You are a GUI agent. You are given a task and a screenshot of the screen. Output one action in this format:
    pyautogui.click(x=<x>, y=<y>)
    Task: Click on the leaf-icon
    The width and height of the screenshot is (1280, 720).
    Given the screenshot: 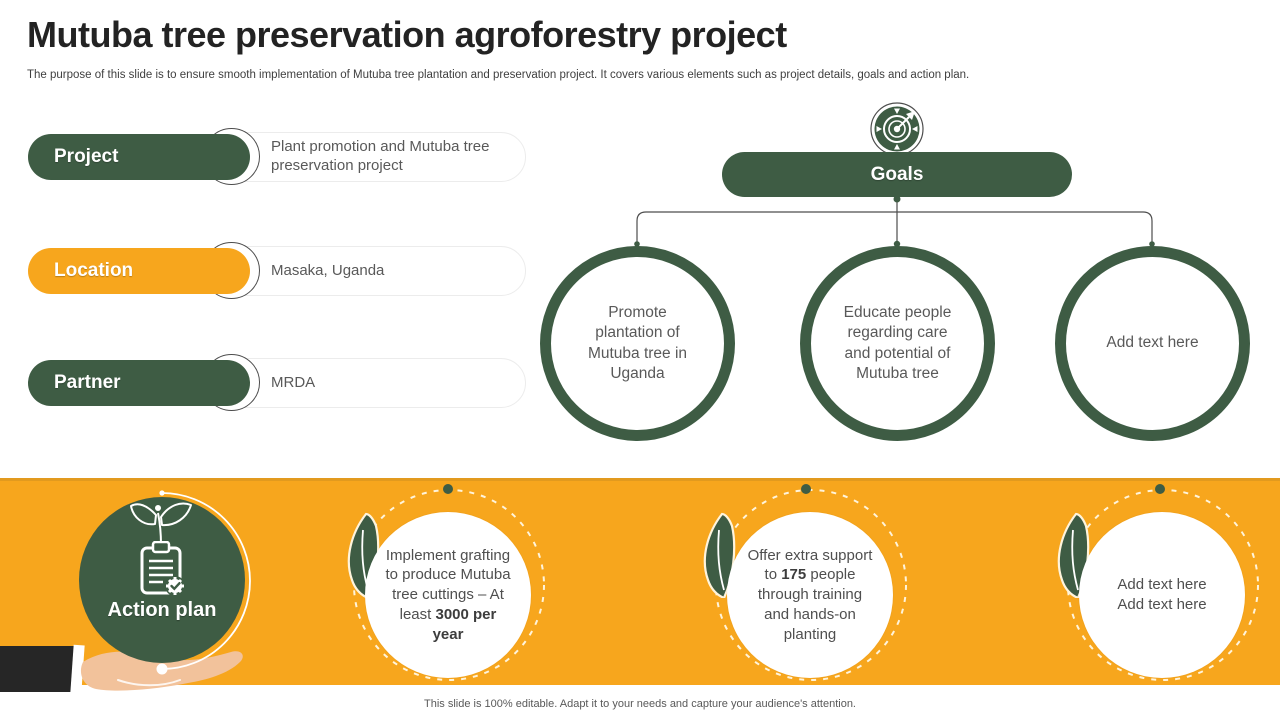 What is the action you would take?
    pyautogui.click(x=719, y=555)
    